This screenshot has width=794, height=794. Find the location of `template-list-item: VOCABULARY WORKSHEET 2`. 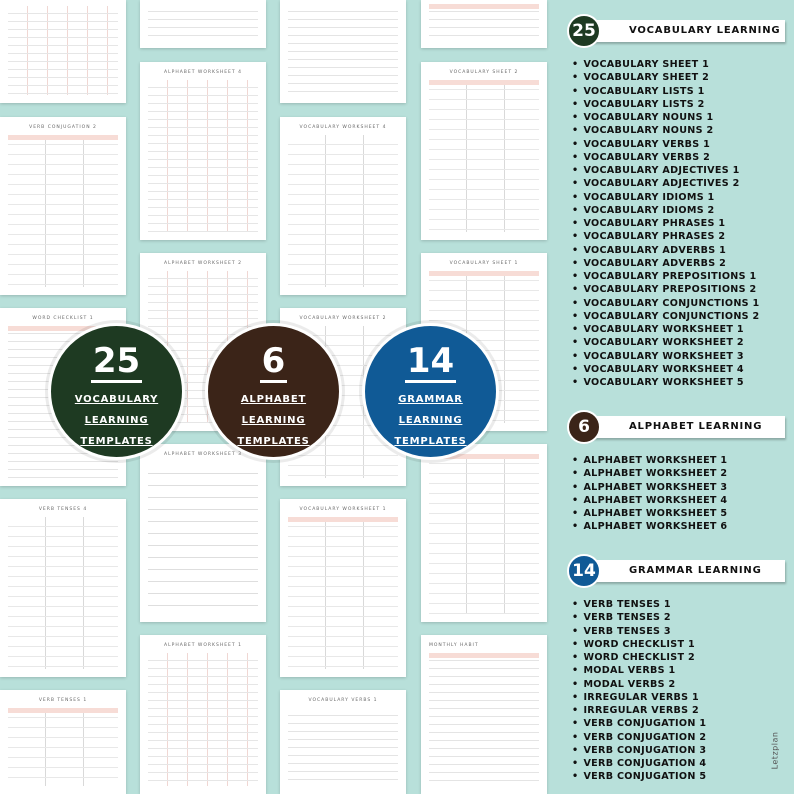

template-list-item: VOCABULARY WORKSHEET 2 is located at coordinates (665, 342).